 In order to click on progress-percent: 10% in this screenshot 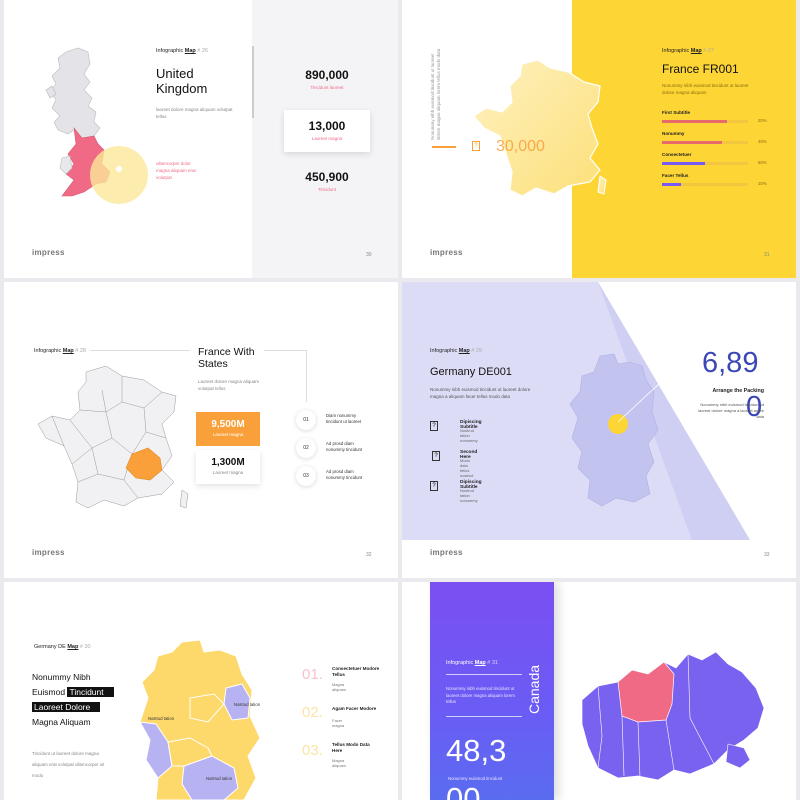, I will do `click(762, 183)`.